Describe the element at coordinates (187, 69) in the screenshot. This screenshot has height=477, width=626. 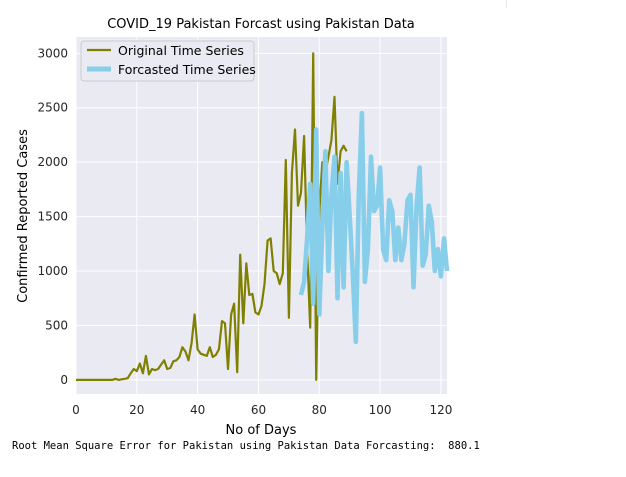
I see `legend-label-forecast: Forcasted Time Series` at that location.